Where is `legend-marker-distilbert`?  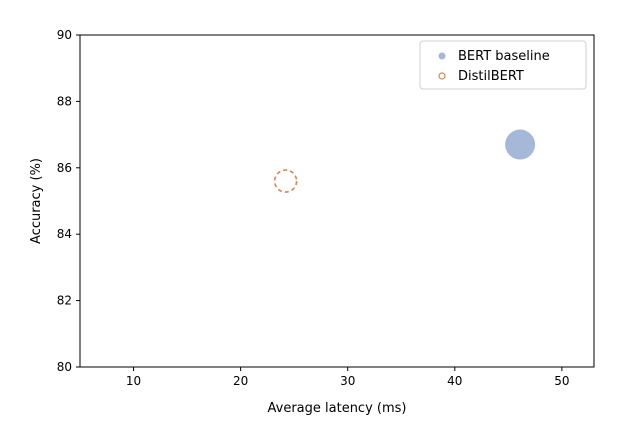 legend-marker-distilbert is located at coordinates (442, 76).